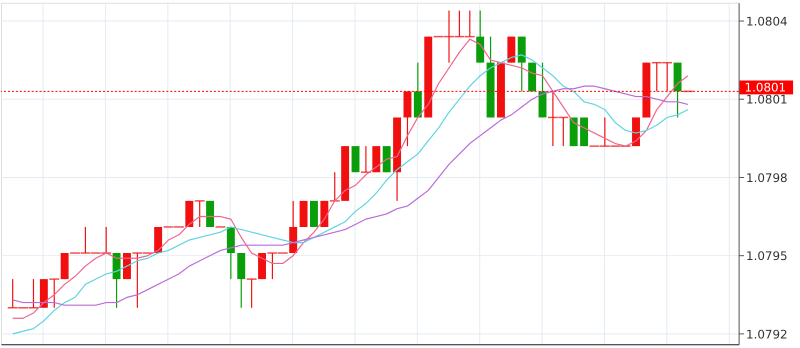  What do you see at coordinates (767, 99) in the screenshot?
I see `y-tick-label: 1.0801` at bounding box center [767, 99].